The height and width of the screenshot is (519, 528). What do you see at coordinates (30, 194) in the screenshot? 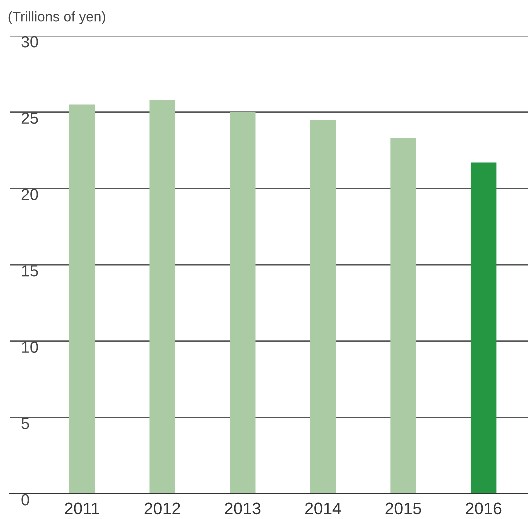
I see `y-tick-label: 20` at bounding box center [30, 194].